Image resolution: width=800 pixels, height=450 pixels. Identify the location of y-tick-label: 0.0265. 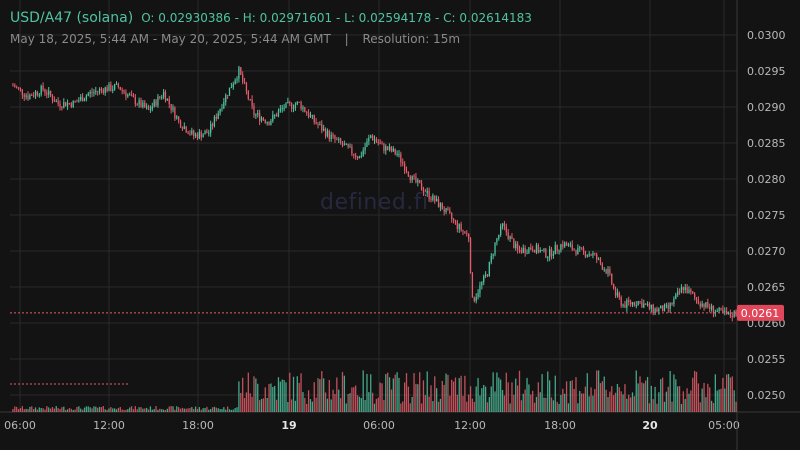
(766, 287).